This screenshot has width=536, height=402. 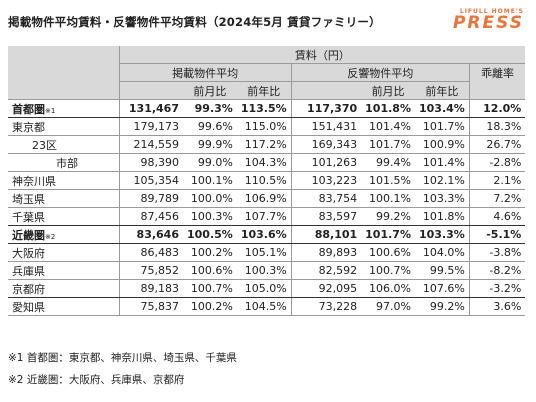 I want to click on response-mom: 101.8%, so click(x=388, y=108).